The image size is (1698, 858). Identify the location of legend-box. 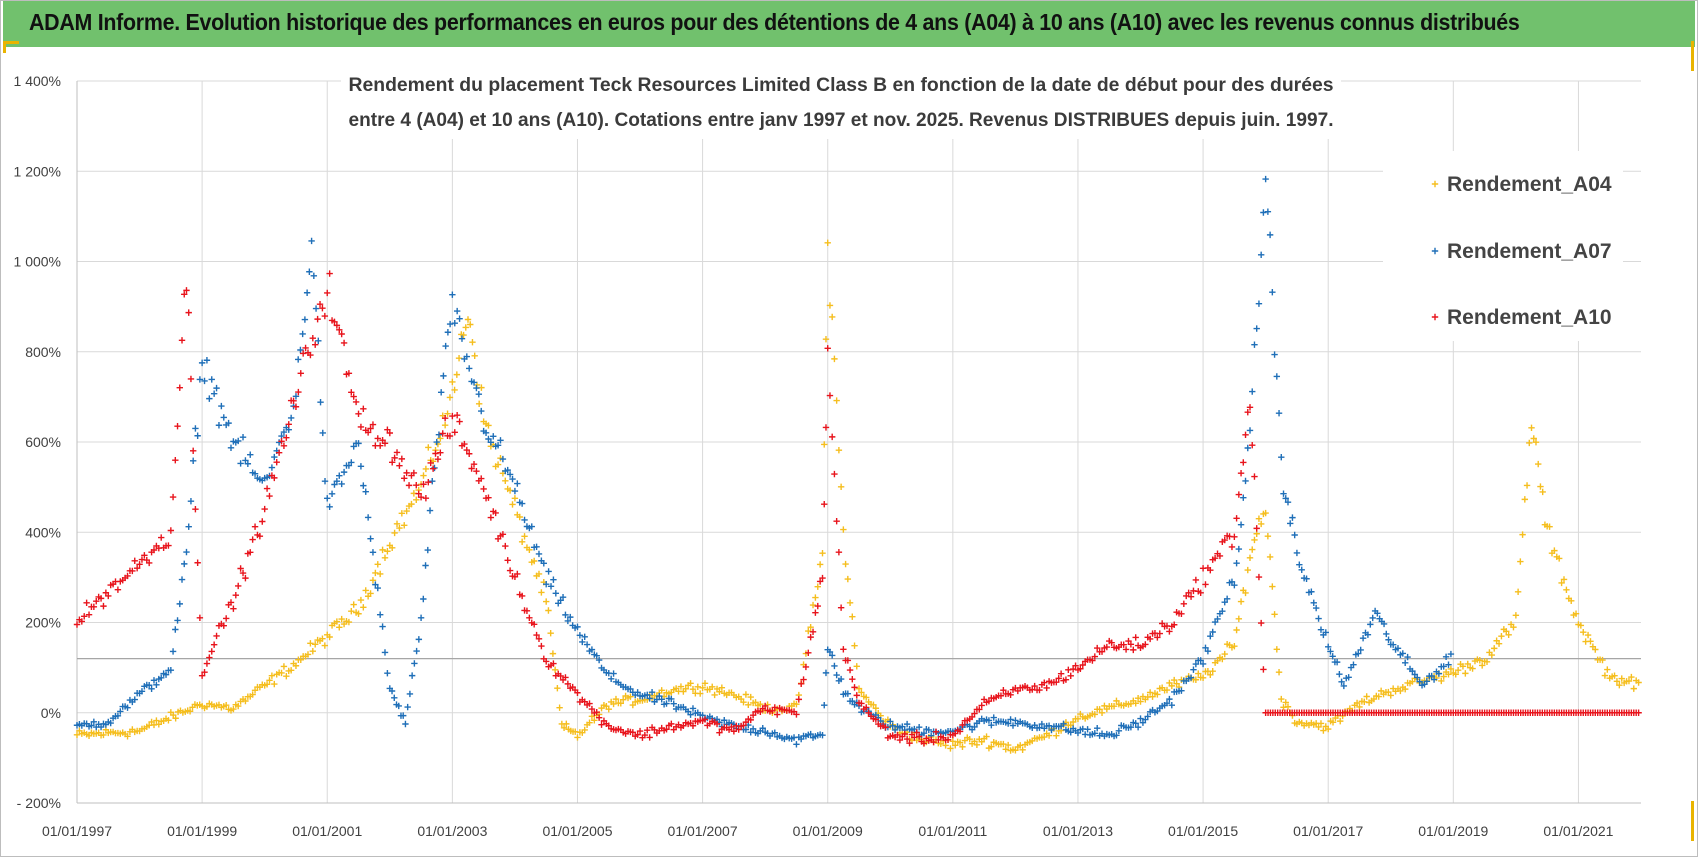
(1503, 246).